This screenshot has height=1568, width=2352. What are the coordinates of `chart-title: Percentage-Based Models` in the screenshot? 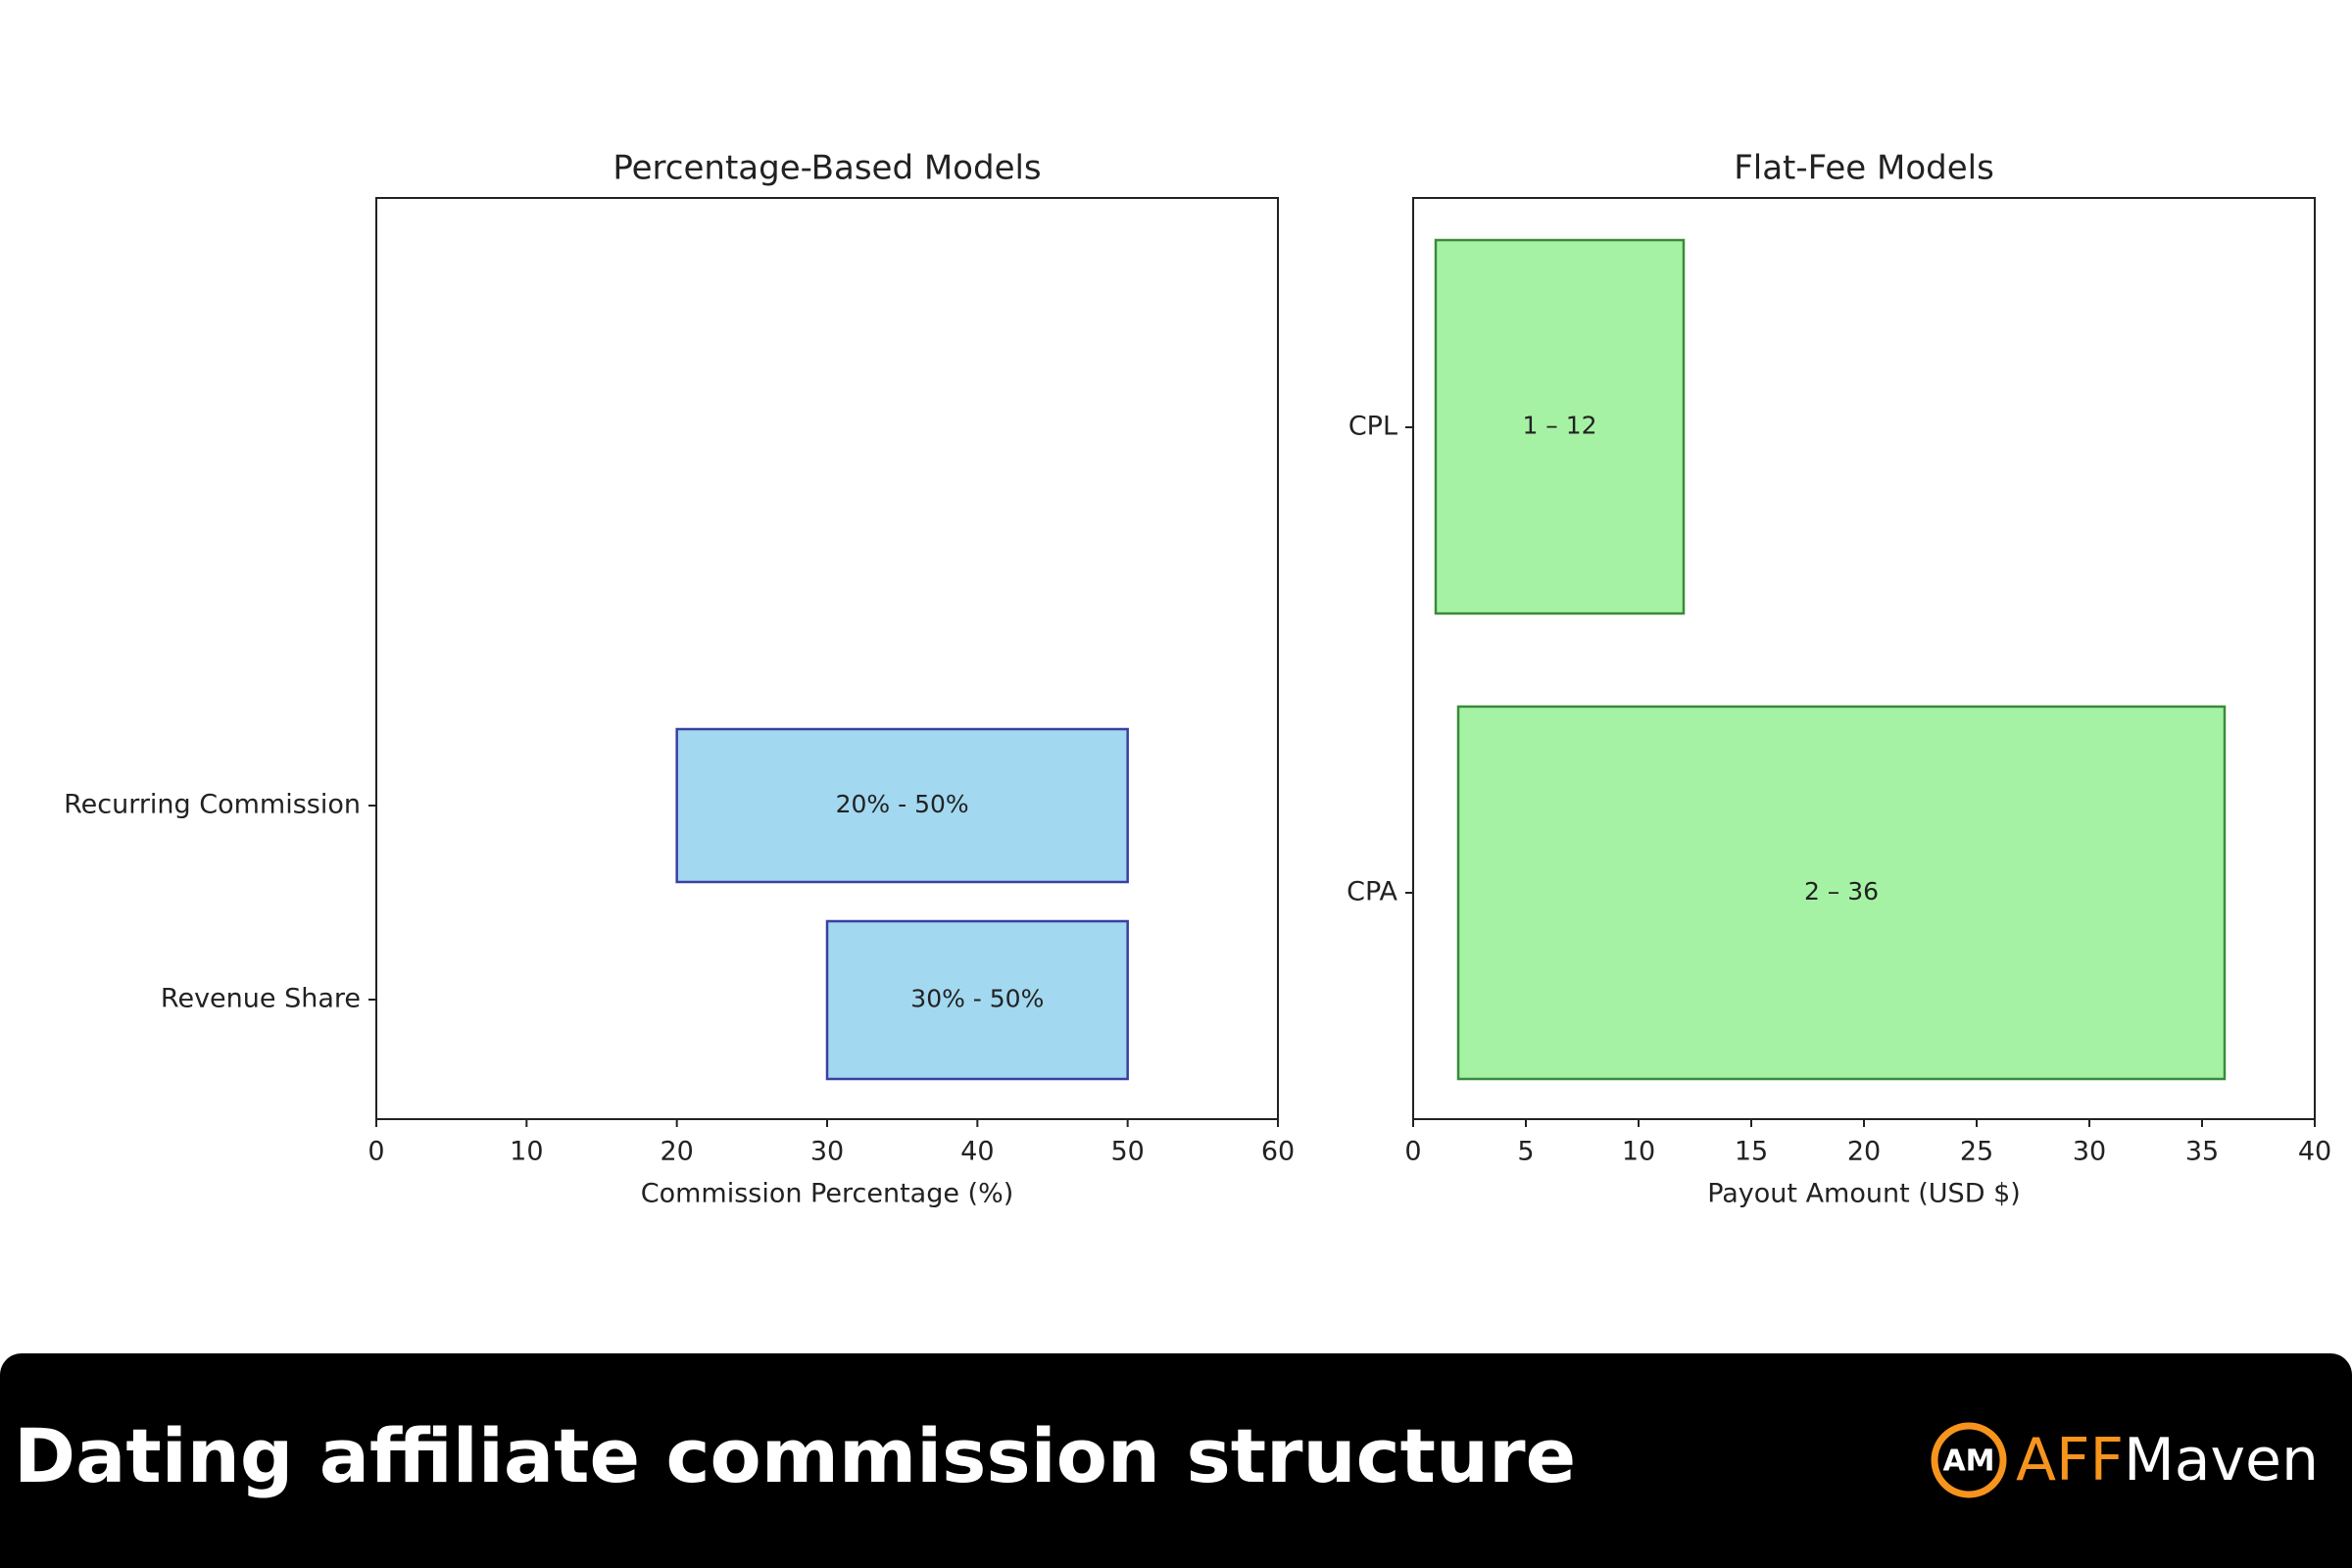 It's located at (826, 168).